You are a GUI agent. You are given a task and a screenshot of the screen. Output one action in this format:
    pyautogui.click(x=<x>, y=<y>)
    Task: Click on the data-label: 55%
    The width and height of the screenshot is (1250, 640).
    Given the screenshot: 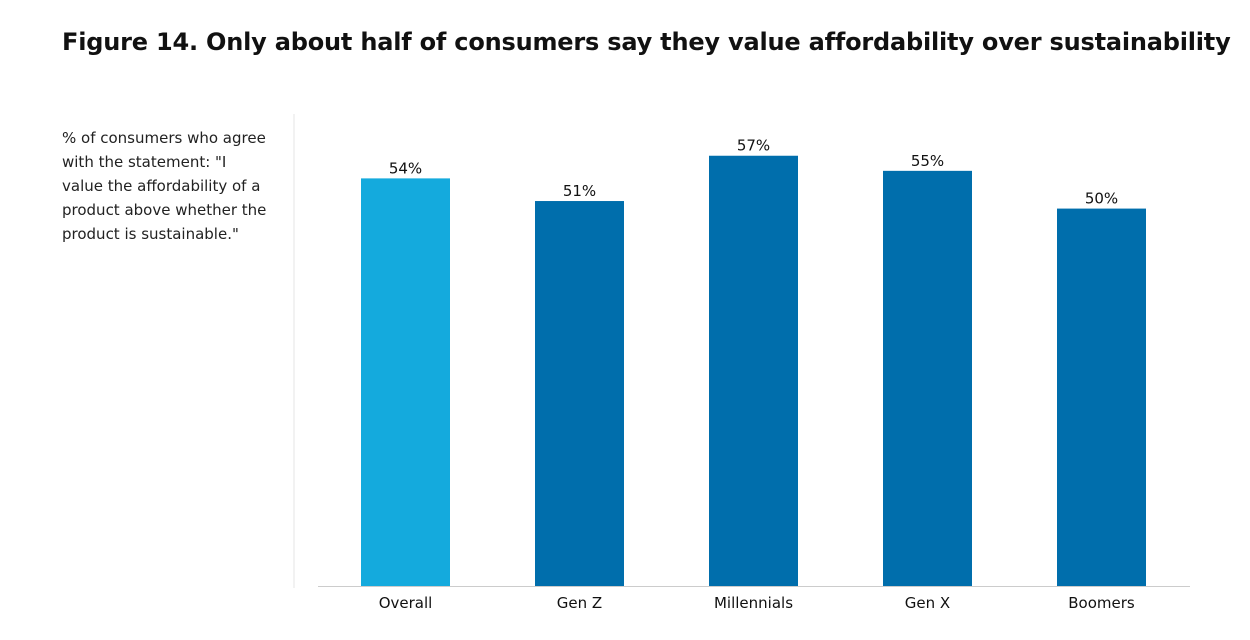 What is the action you would take?
    pyautogui.click(x=927, y=161)
    